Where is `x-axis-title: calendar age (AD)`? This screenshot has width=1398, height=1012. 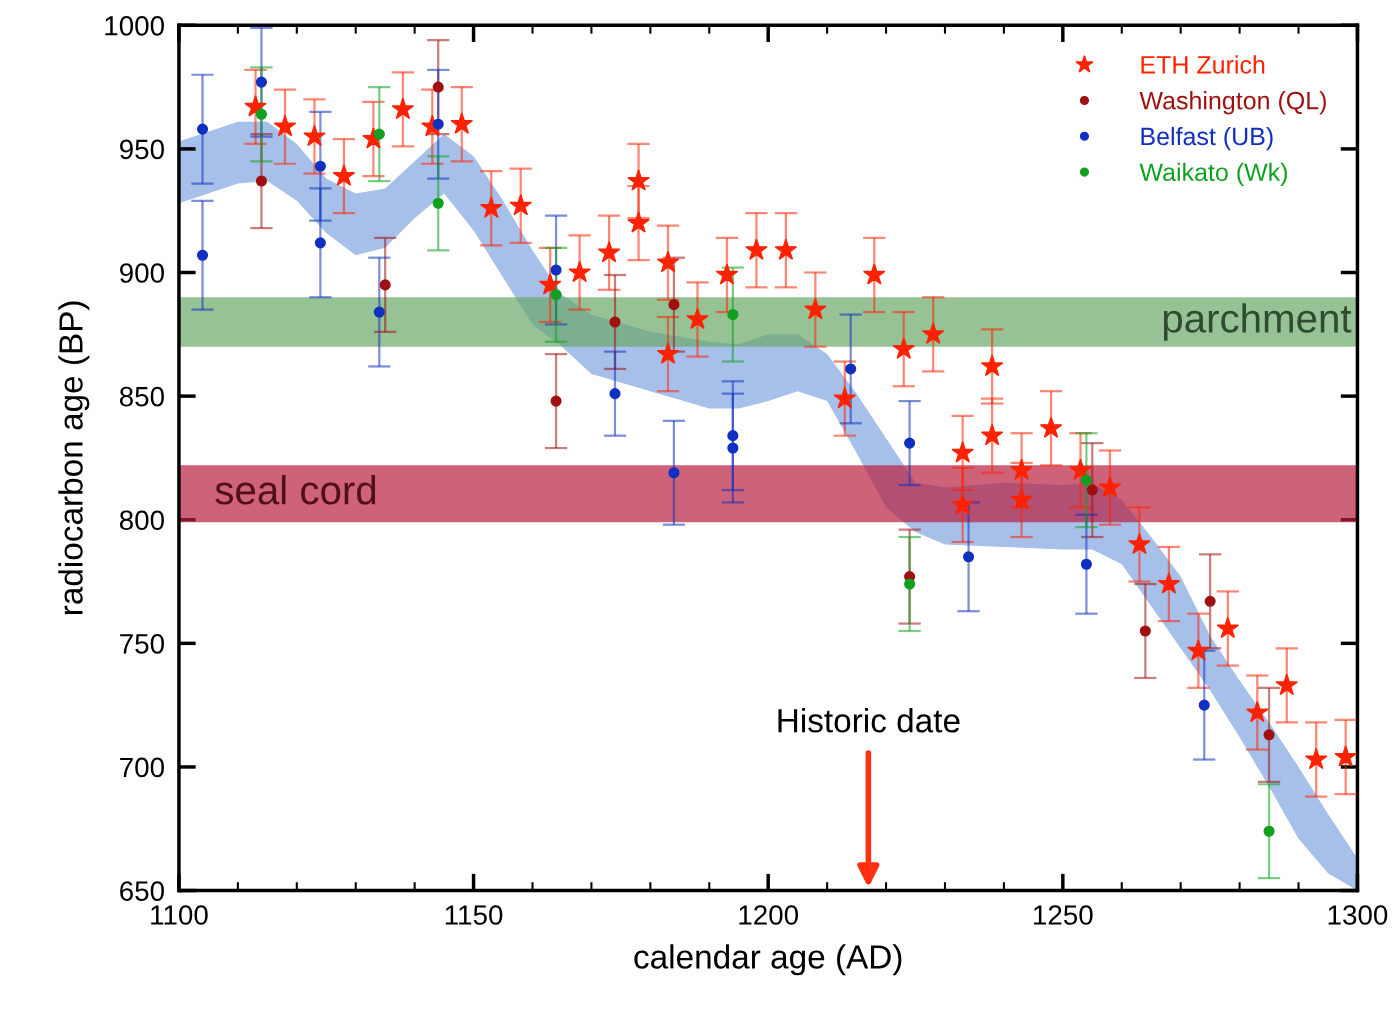
x-axis-title: calendar age (AD) is located at coordinates (768, 960).